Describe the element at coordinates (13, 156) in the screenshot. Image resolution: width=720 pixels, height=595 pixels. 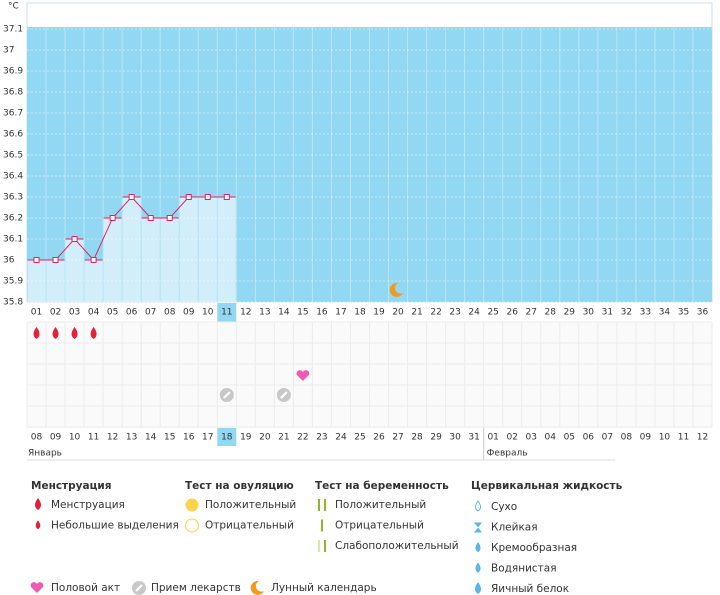
I see `y-tick-label: 36.5` at that location.